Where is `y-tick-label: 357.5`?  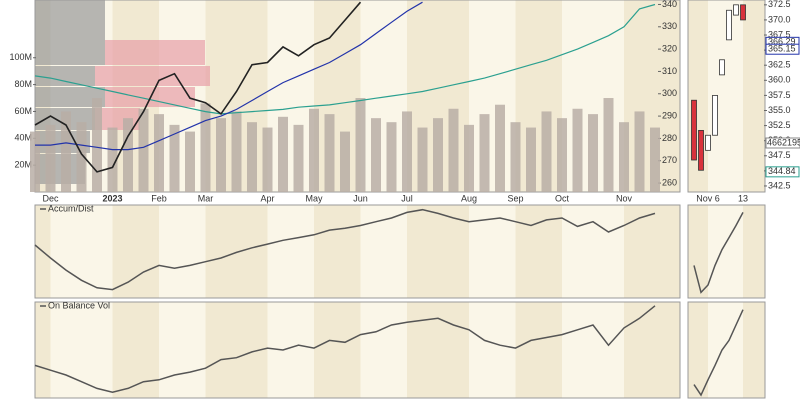
y-tick-label: 357.5 is located at coordinates (779, 95).